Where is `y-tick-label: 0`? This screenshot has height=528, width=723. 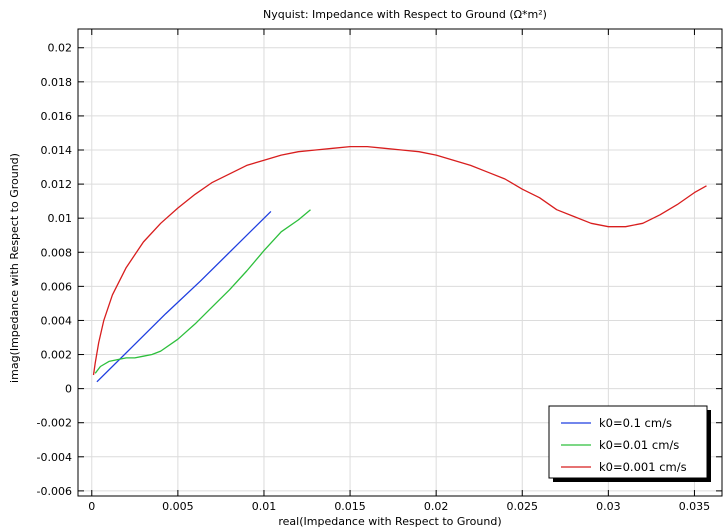 y-tick-label: 0 is located at coordinates (68, 389).